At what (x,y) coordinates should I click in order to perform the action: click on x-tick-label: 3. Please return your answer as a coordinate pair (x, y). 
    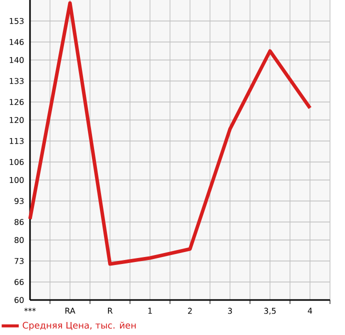
    Looking at the image, I should click on (230, 311).